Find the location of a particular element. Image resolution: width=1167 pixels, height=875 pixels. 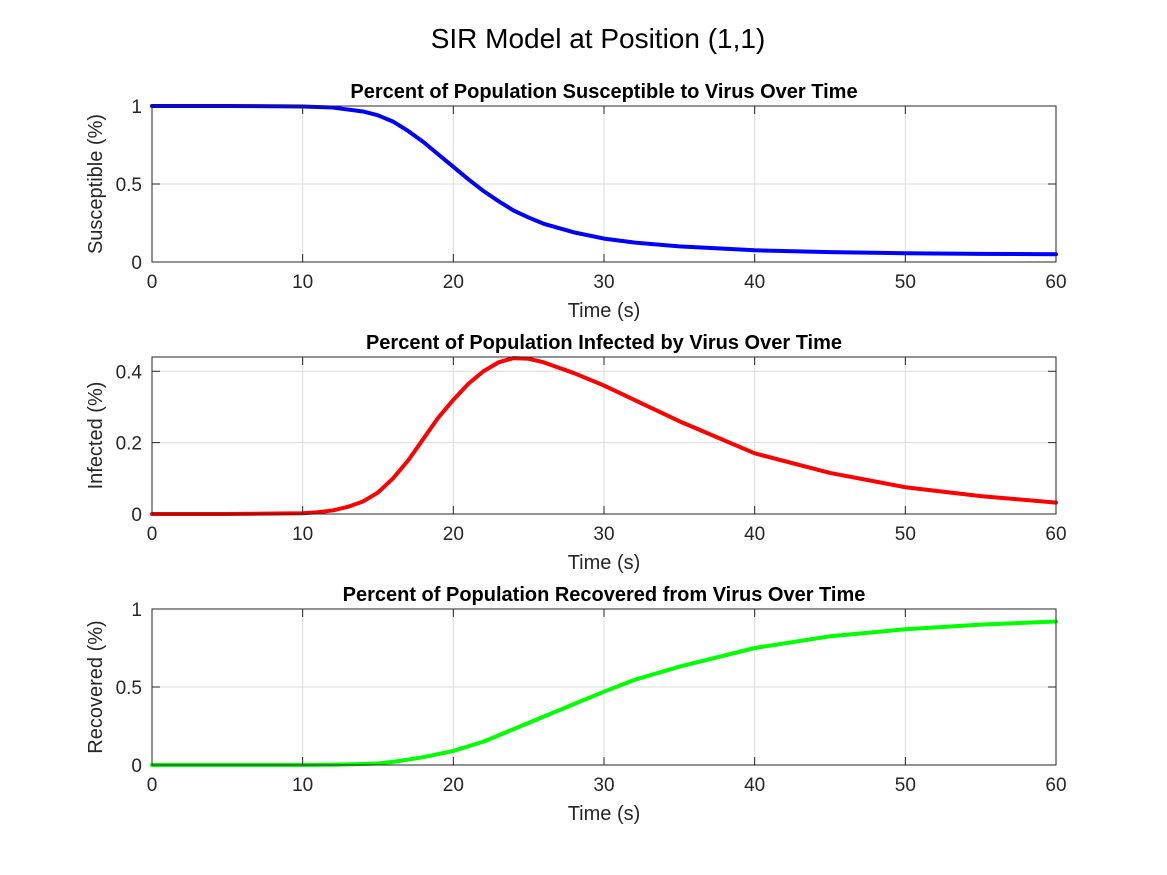

infected-x-tick-label: 20 is located at coordinates (453, 534).